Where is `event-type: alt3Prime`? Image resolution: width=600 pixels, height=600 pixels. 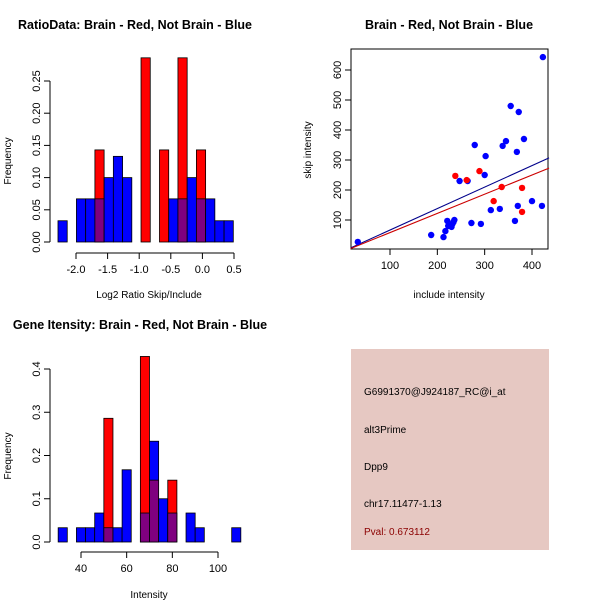
event-type: alt3Prime is located at coordinates (385, 430).